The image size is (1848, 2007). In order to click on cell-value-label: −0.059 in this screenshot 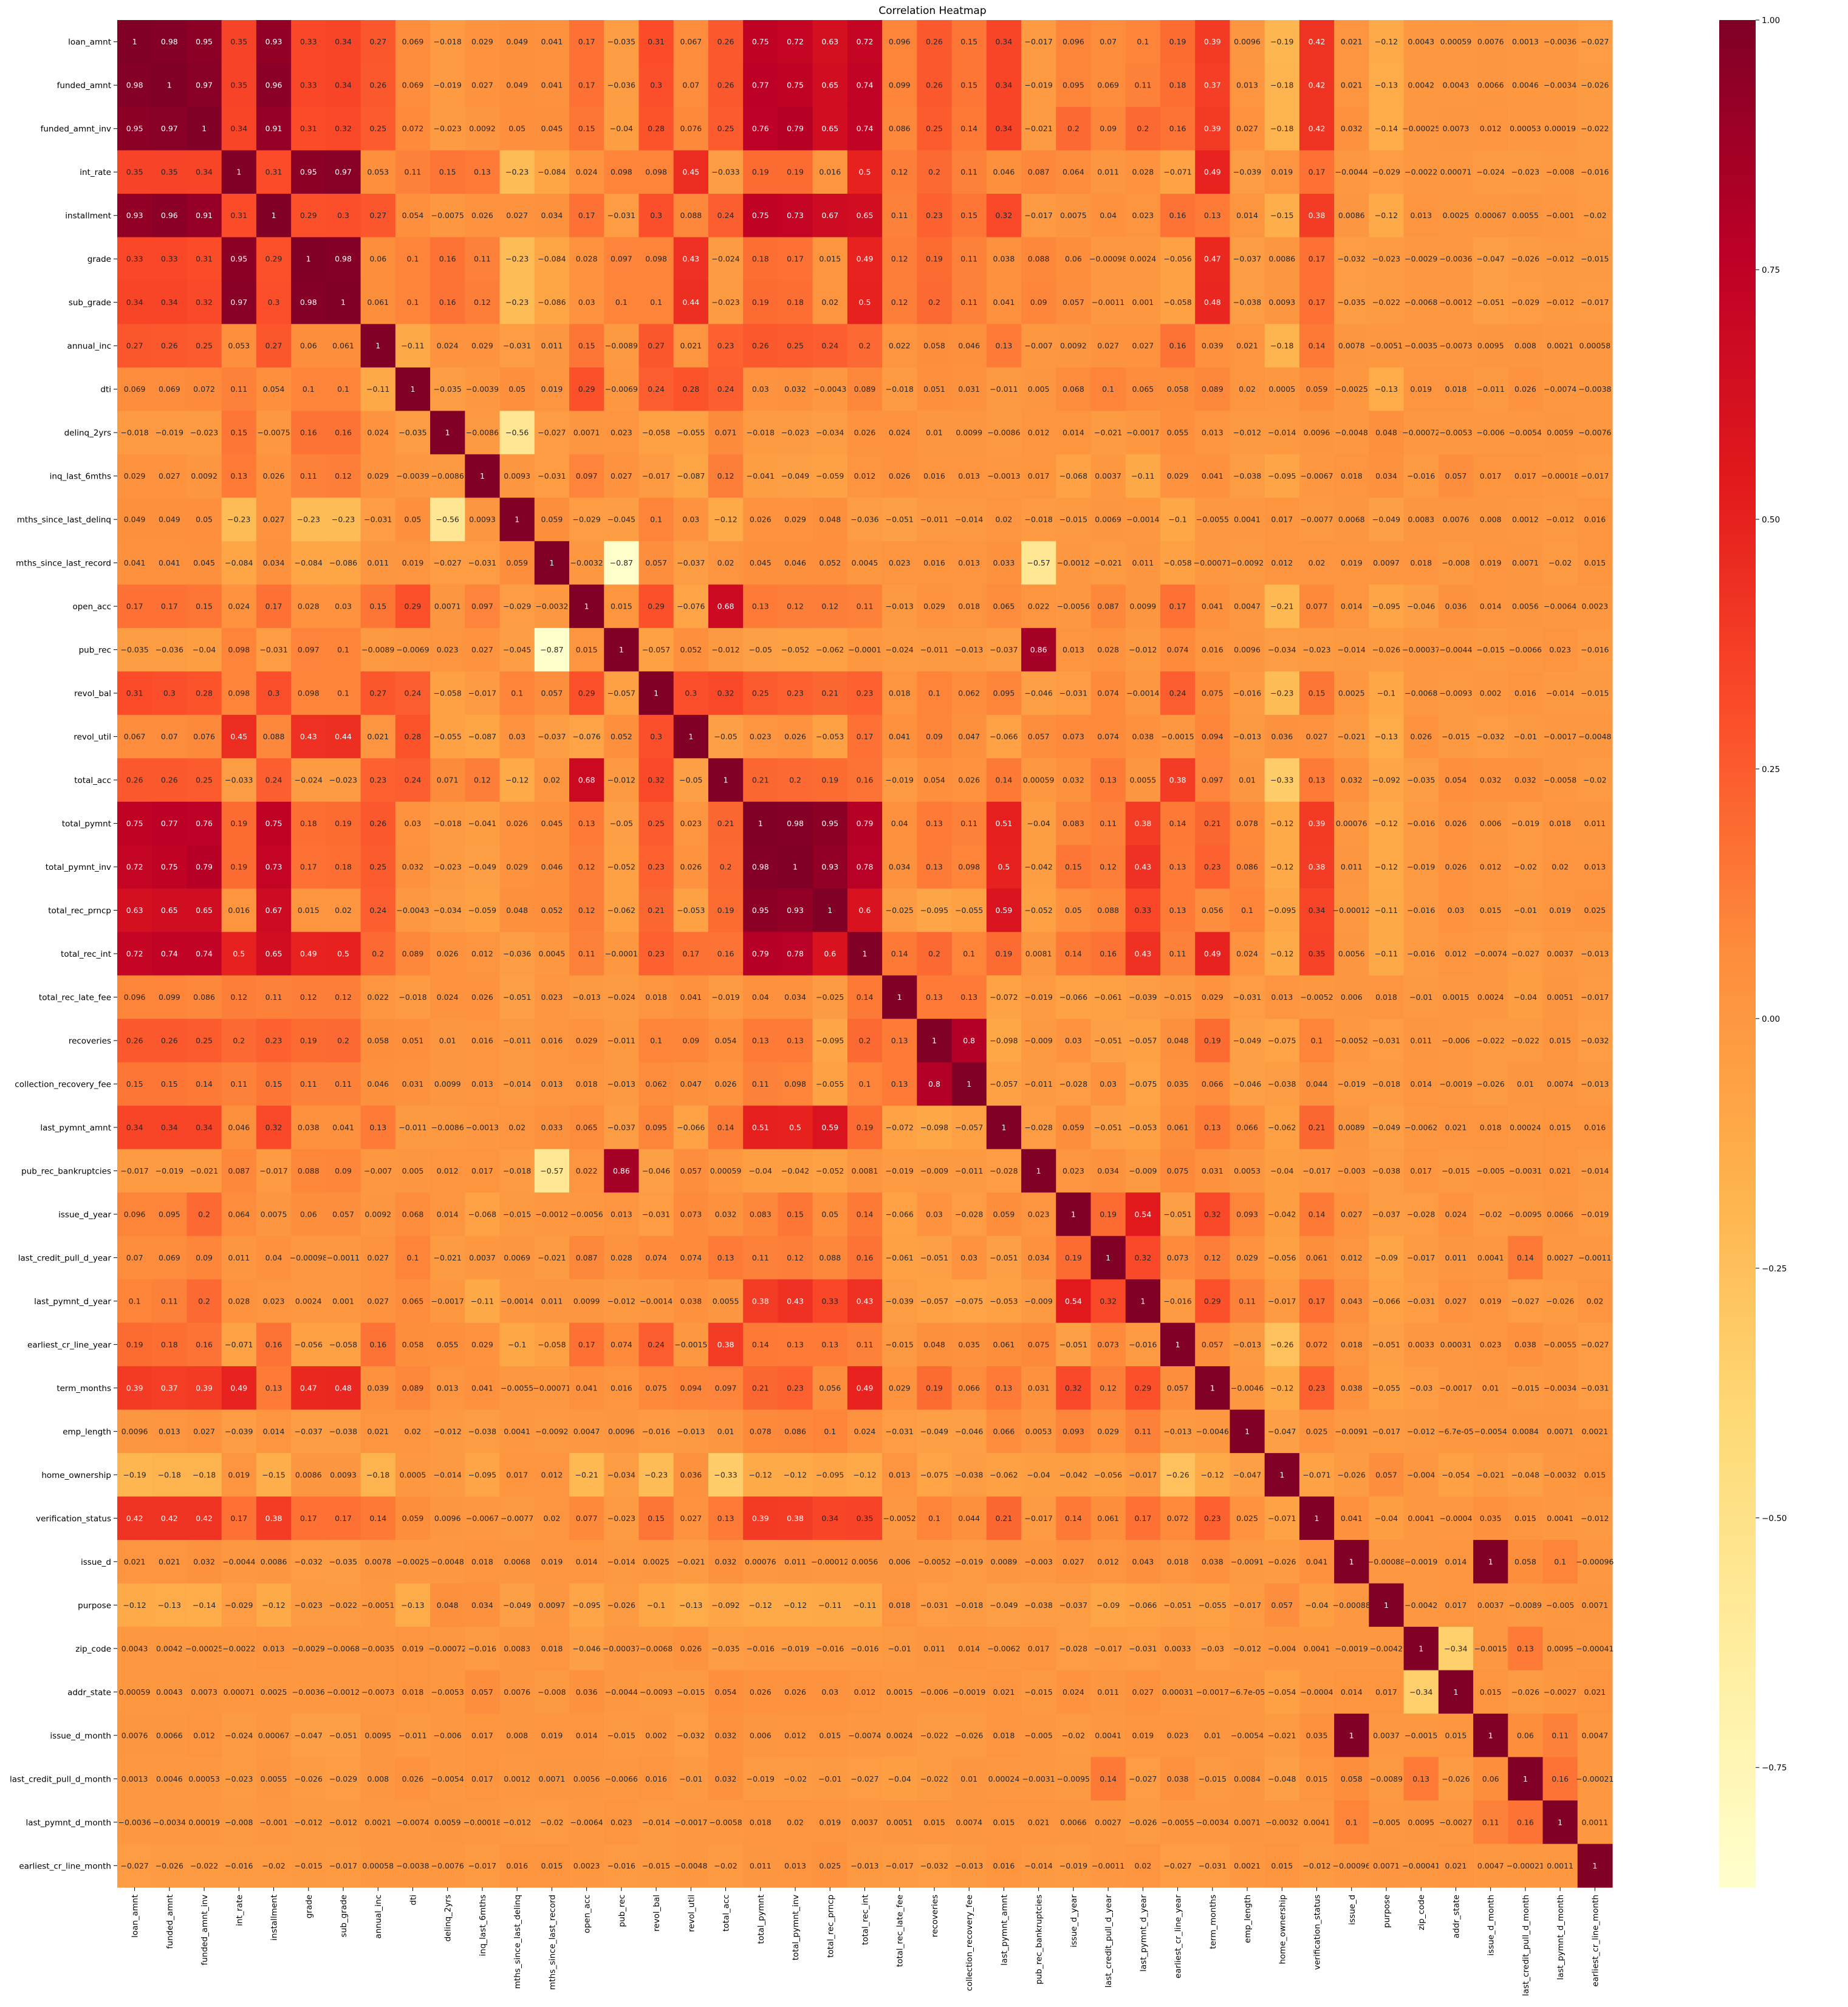, I will do `click(482, 910)`.